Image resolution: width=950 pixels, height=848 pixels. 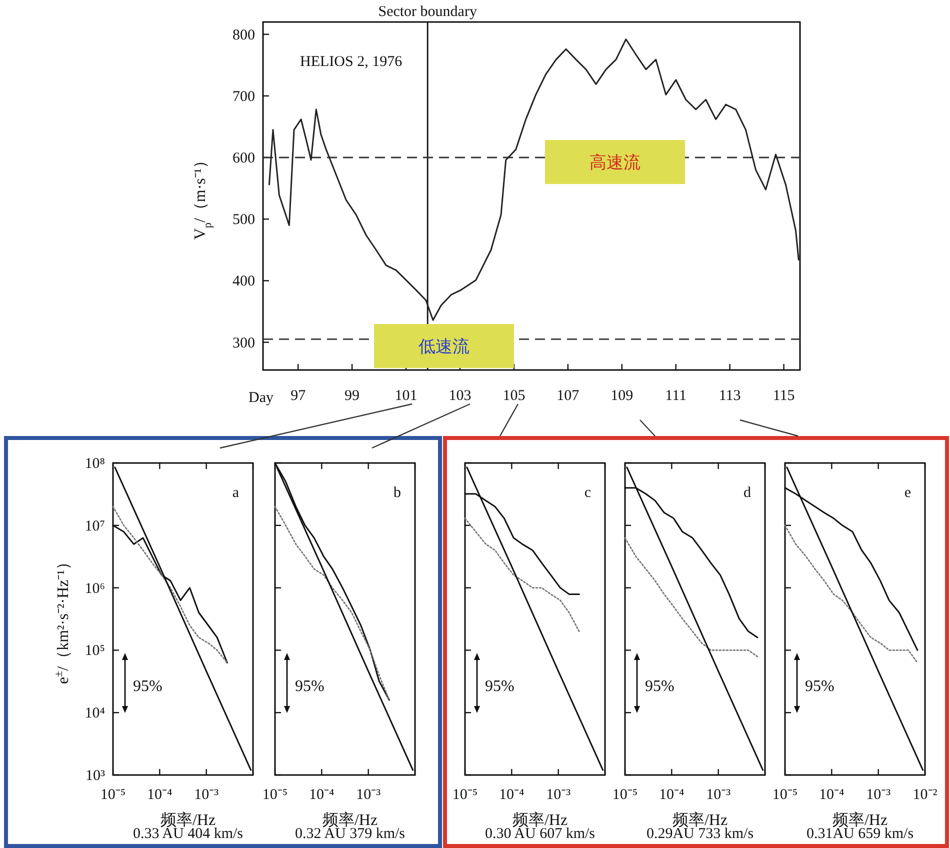 I want to click on ref-line-label: Sector boundary, so click(x=428, y=12).